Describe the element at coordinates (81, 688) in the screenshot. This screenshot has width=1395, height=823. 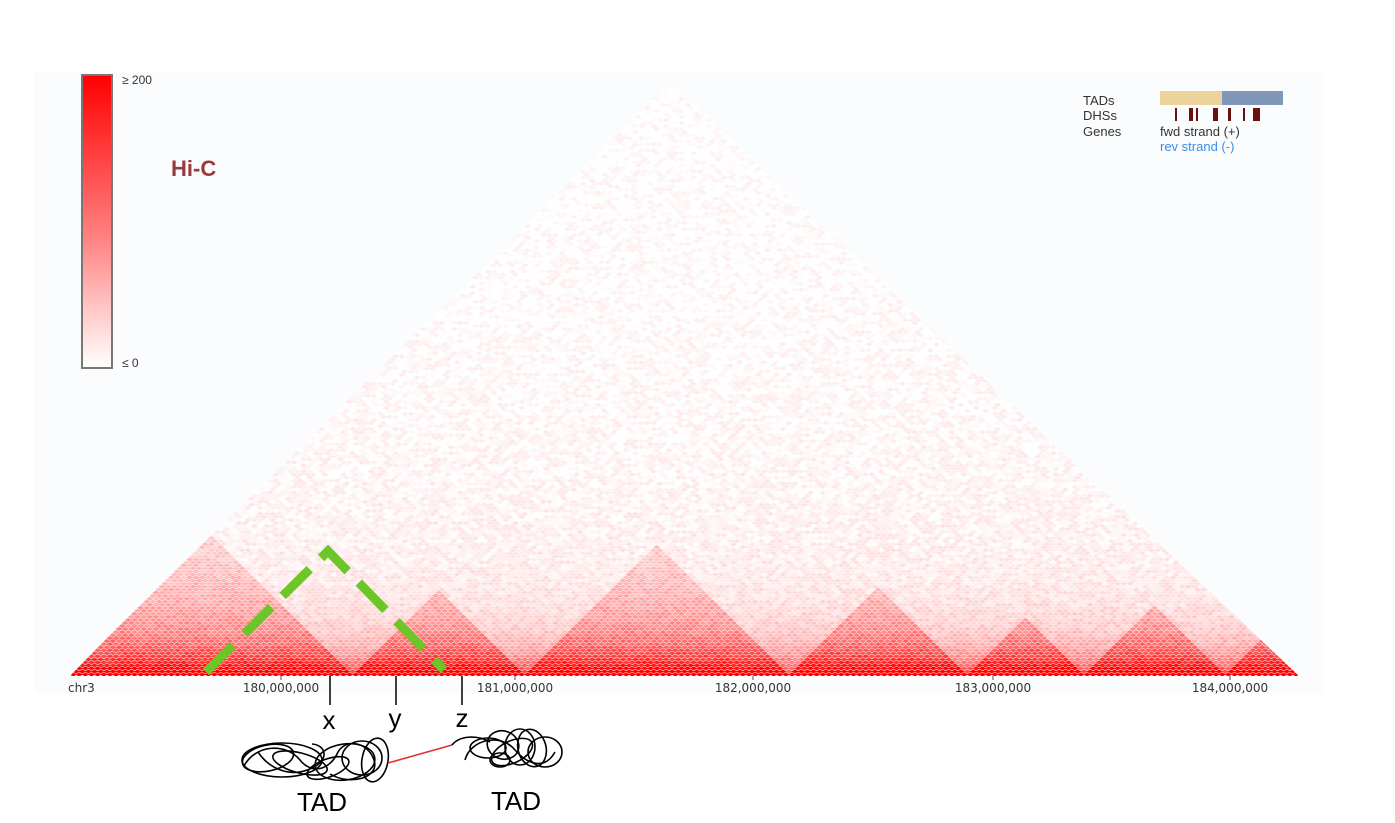
I see `chrom-label: chr3` at that location.